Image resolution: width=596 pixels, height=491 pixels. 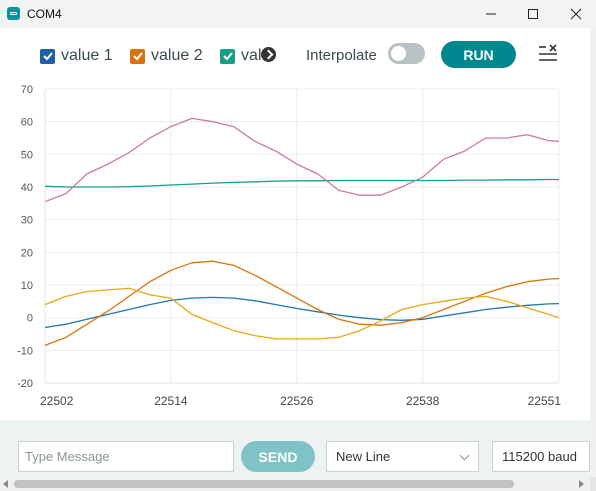 What do you see at coordinates (13, 13) in the screenshot?
I see `arduino-icon` at bounding box center [13, 13].